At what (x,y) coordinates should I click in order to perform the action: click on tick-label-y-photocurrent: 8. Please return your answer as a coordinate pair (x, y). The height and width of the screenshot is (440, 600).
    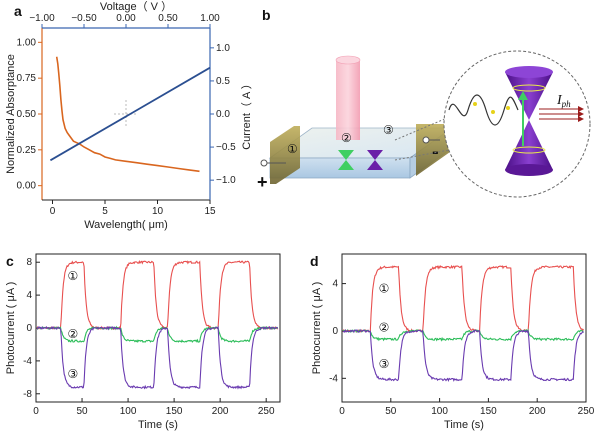
    Looking at the image, I should click on (29, 262).